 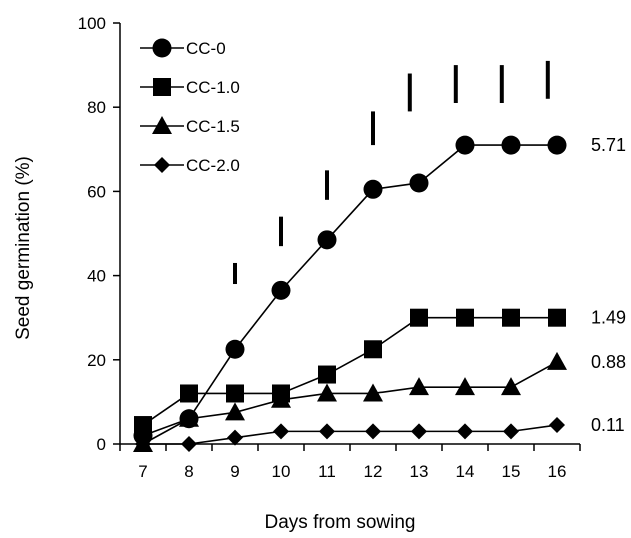 I want to click on x-tick-label: 16, so click(x=557, y=471).